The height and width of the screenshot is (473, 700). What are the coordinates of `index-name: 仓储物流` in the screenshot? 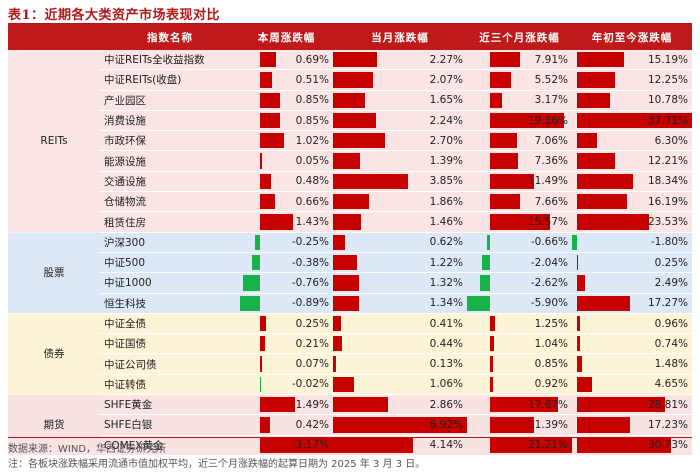 It's located at (170, 202).